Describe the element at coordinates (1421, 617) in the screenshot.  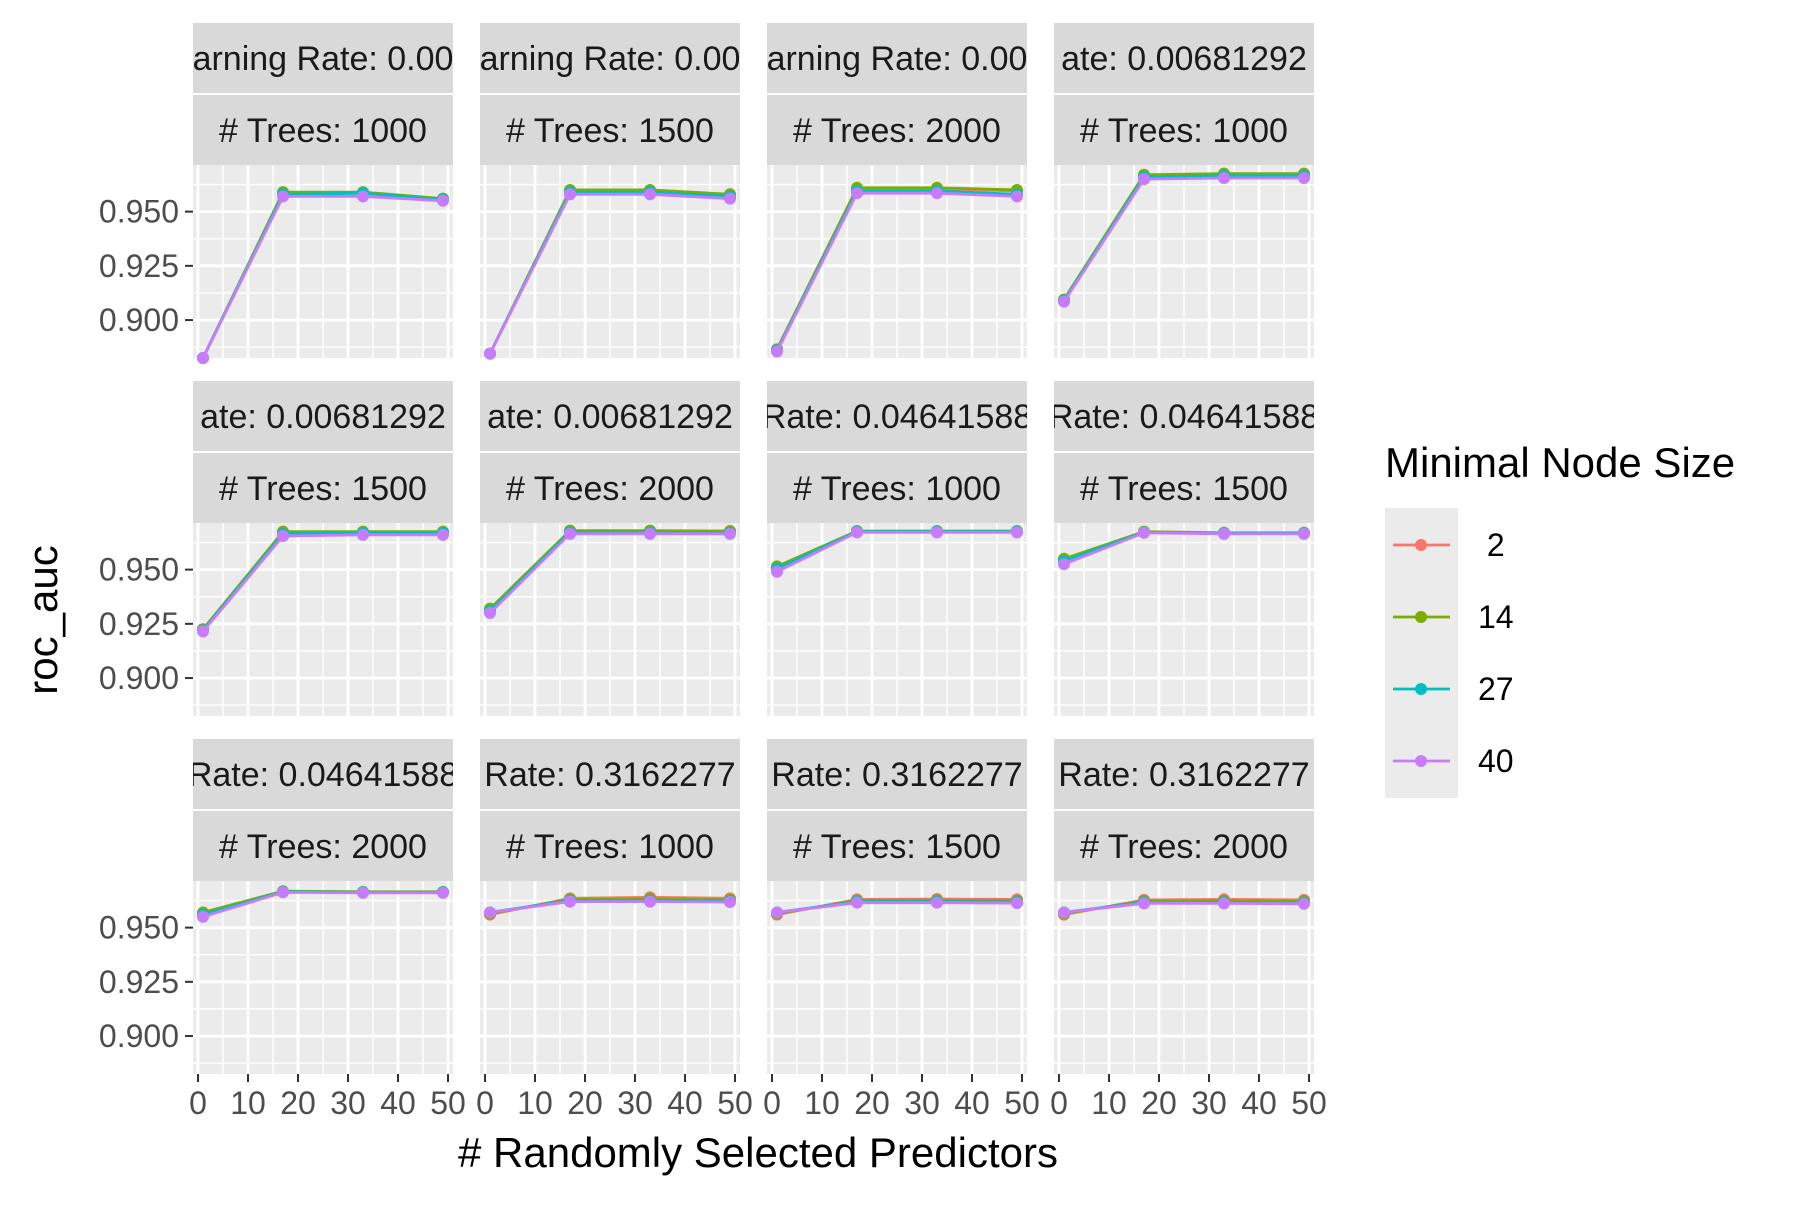
I see `legend-key-point` at that location.